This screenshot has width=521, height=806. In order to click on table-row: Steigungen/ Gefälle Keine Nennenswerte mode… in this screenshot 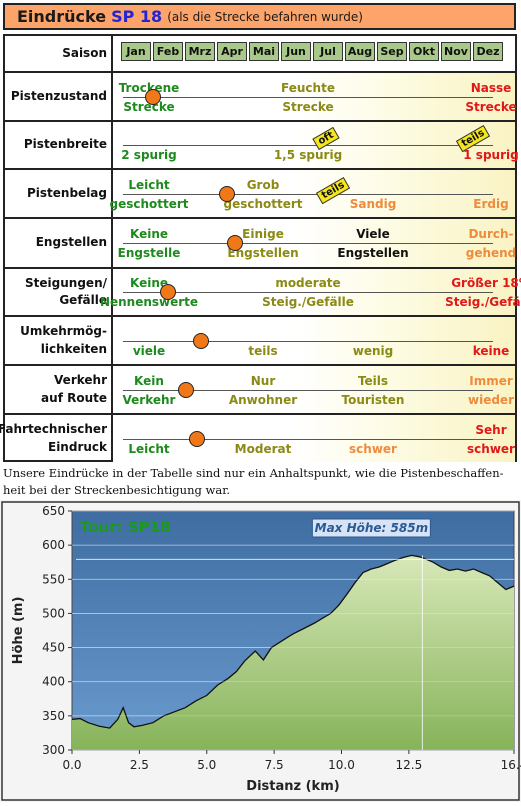, I will do `click(262, 291)`.